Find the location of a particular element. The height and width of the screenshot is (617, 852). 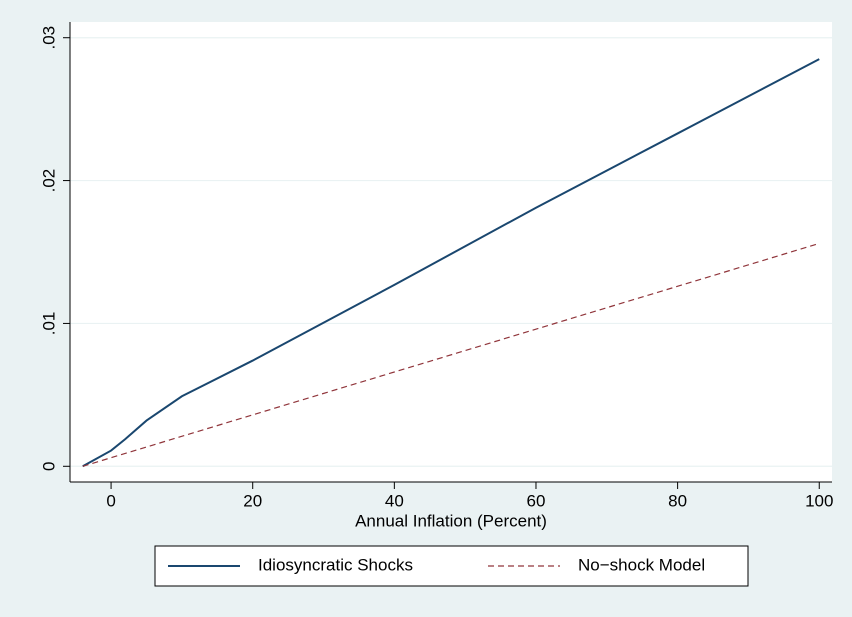

legend is located at coordinates (451, 566).